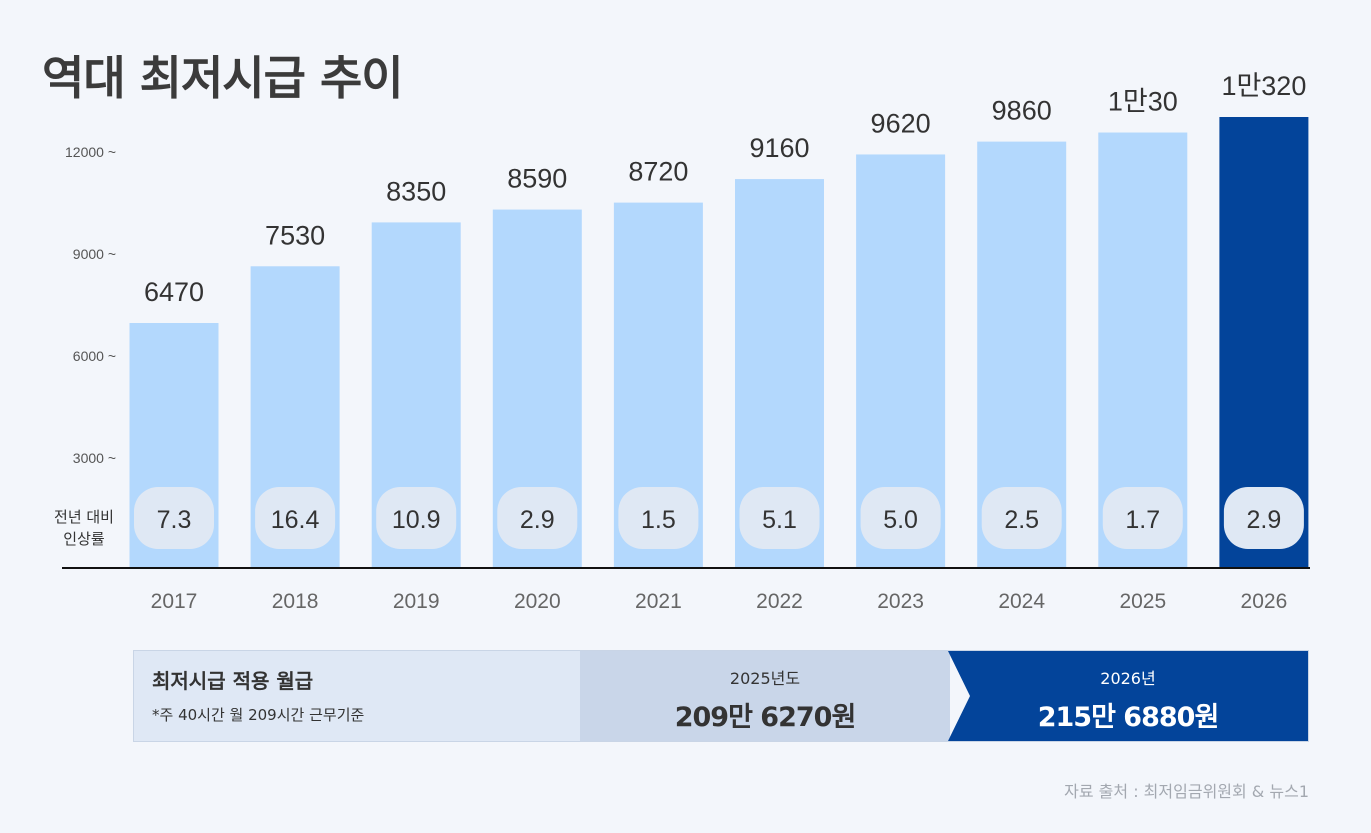  I want to click on x-tick-label: 2017, so click(174, 601).